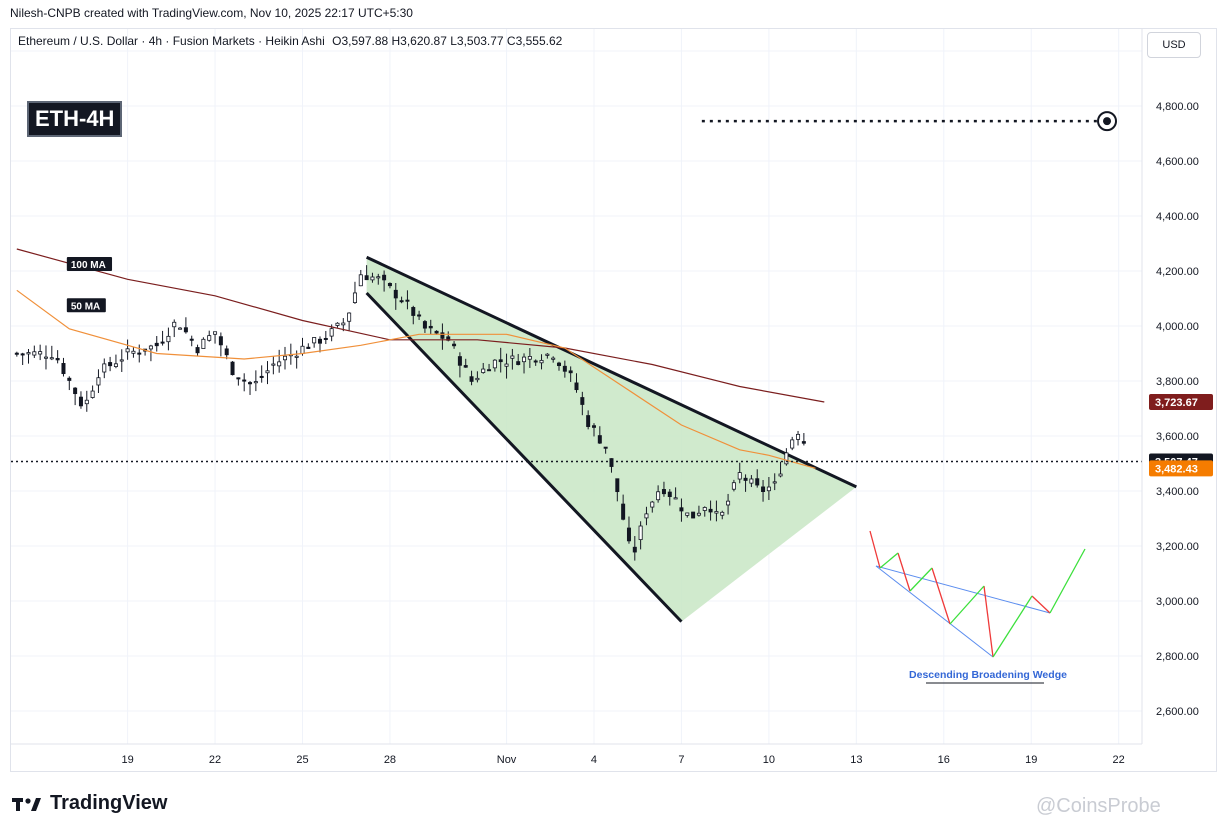 The image size is (1223, 833). What do you see at coordinates (420, 325) in the screenshot?
I see `ma100-line` at bounding box center [420, 325].